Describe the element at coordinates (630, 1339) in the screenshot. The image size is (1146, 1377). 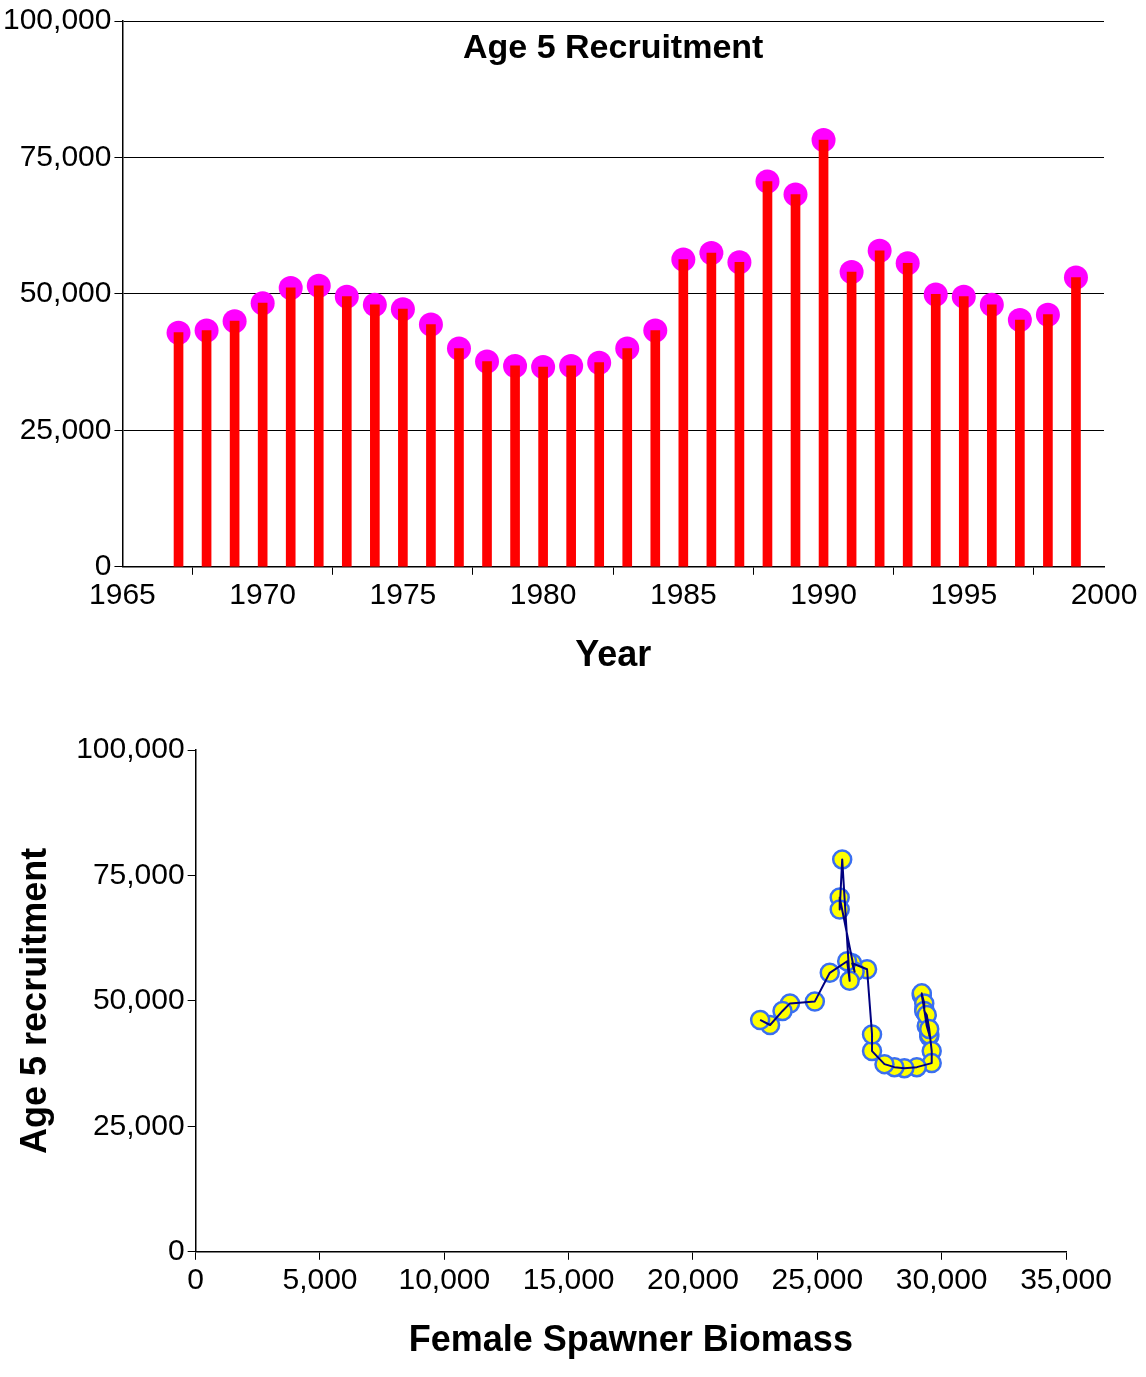
I see `x-axis-title: Female Spawner Biomass` at that location.